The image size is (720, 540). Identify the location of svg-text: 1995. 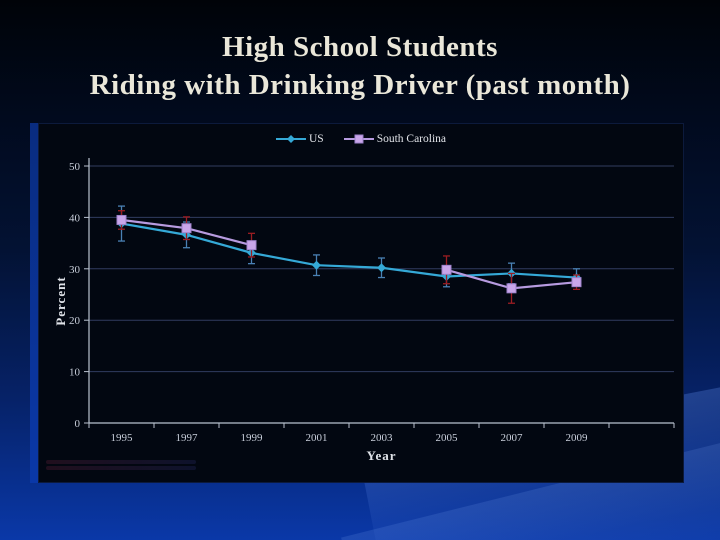
(122, 438).